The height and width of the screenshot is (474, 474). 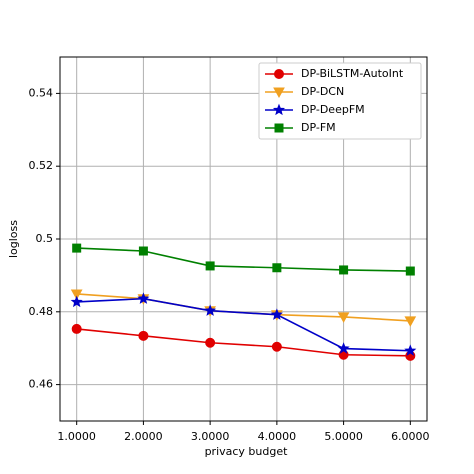 I want to click on legend-label: DP-DeepFM, so click(x=333, y=109).